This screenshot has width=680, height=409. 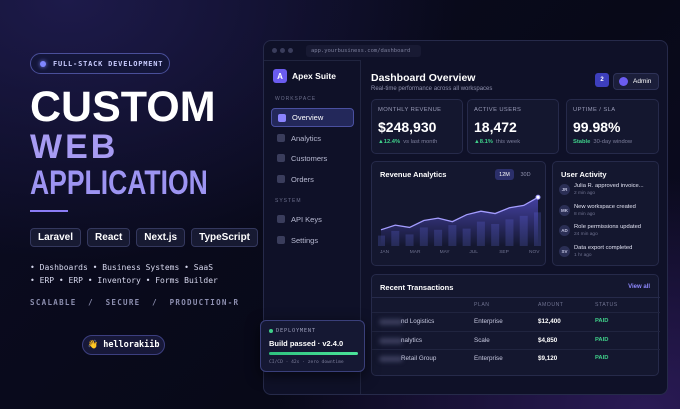 I want to click on nav-item: Orders, so click(x=312, y=179).